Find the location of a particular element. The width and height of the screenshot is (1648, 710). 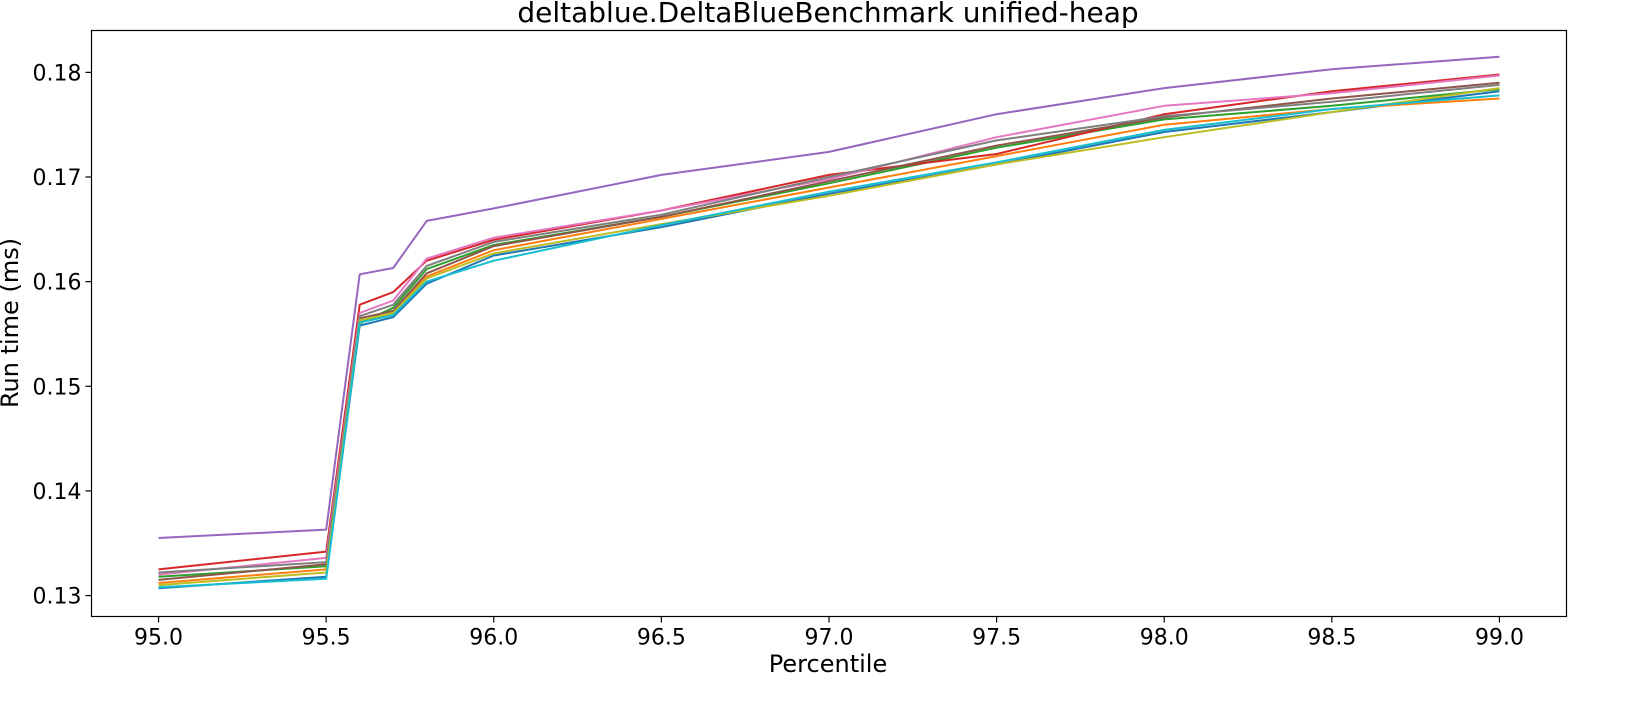

x-tick-label: 96.5 is located at coordinates (661, 638).